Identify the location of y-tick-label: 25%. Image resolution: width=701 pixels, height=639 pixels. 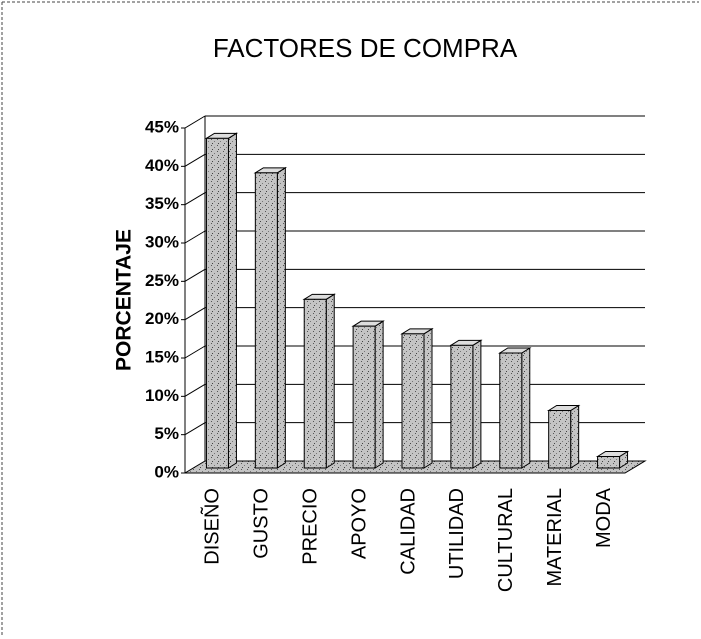
(162, 280).